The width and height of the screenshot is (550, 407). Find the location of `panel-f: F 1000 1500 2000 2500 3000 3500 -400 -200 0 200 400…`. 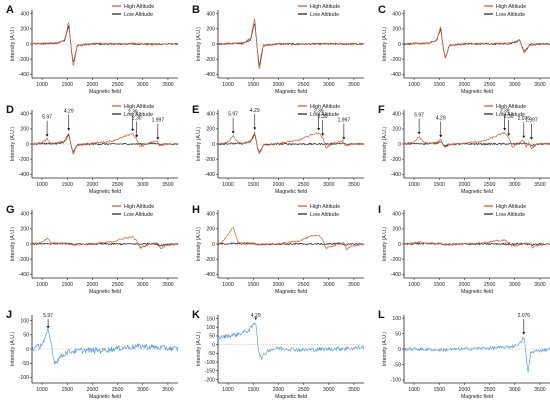

panel-f: F 1000 1500 2000 2500 3000 3500 -400 -200 0 200 400… is located at coordinates (464, 149).